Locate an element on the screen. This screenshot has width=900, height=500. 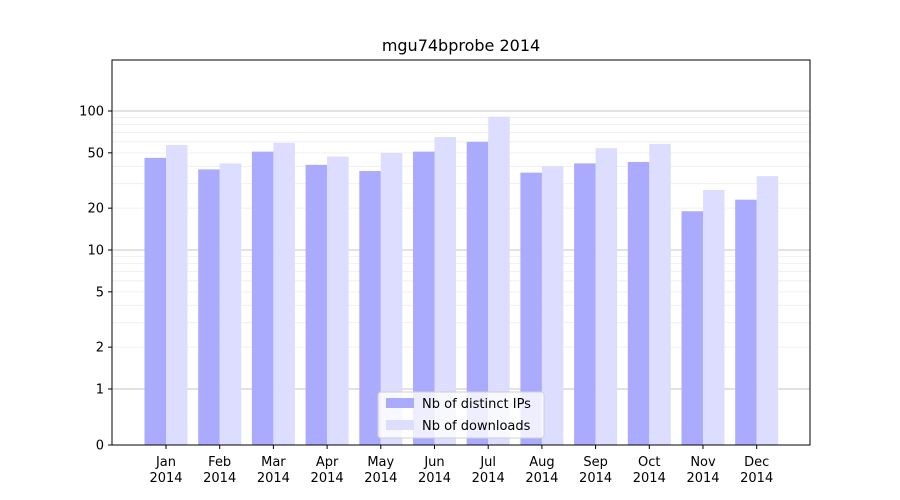
x-tick-label-month: Jun is located at coordinates (433, 462).